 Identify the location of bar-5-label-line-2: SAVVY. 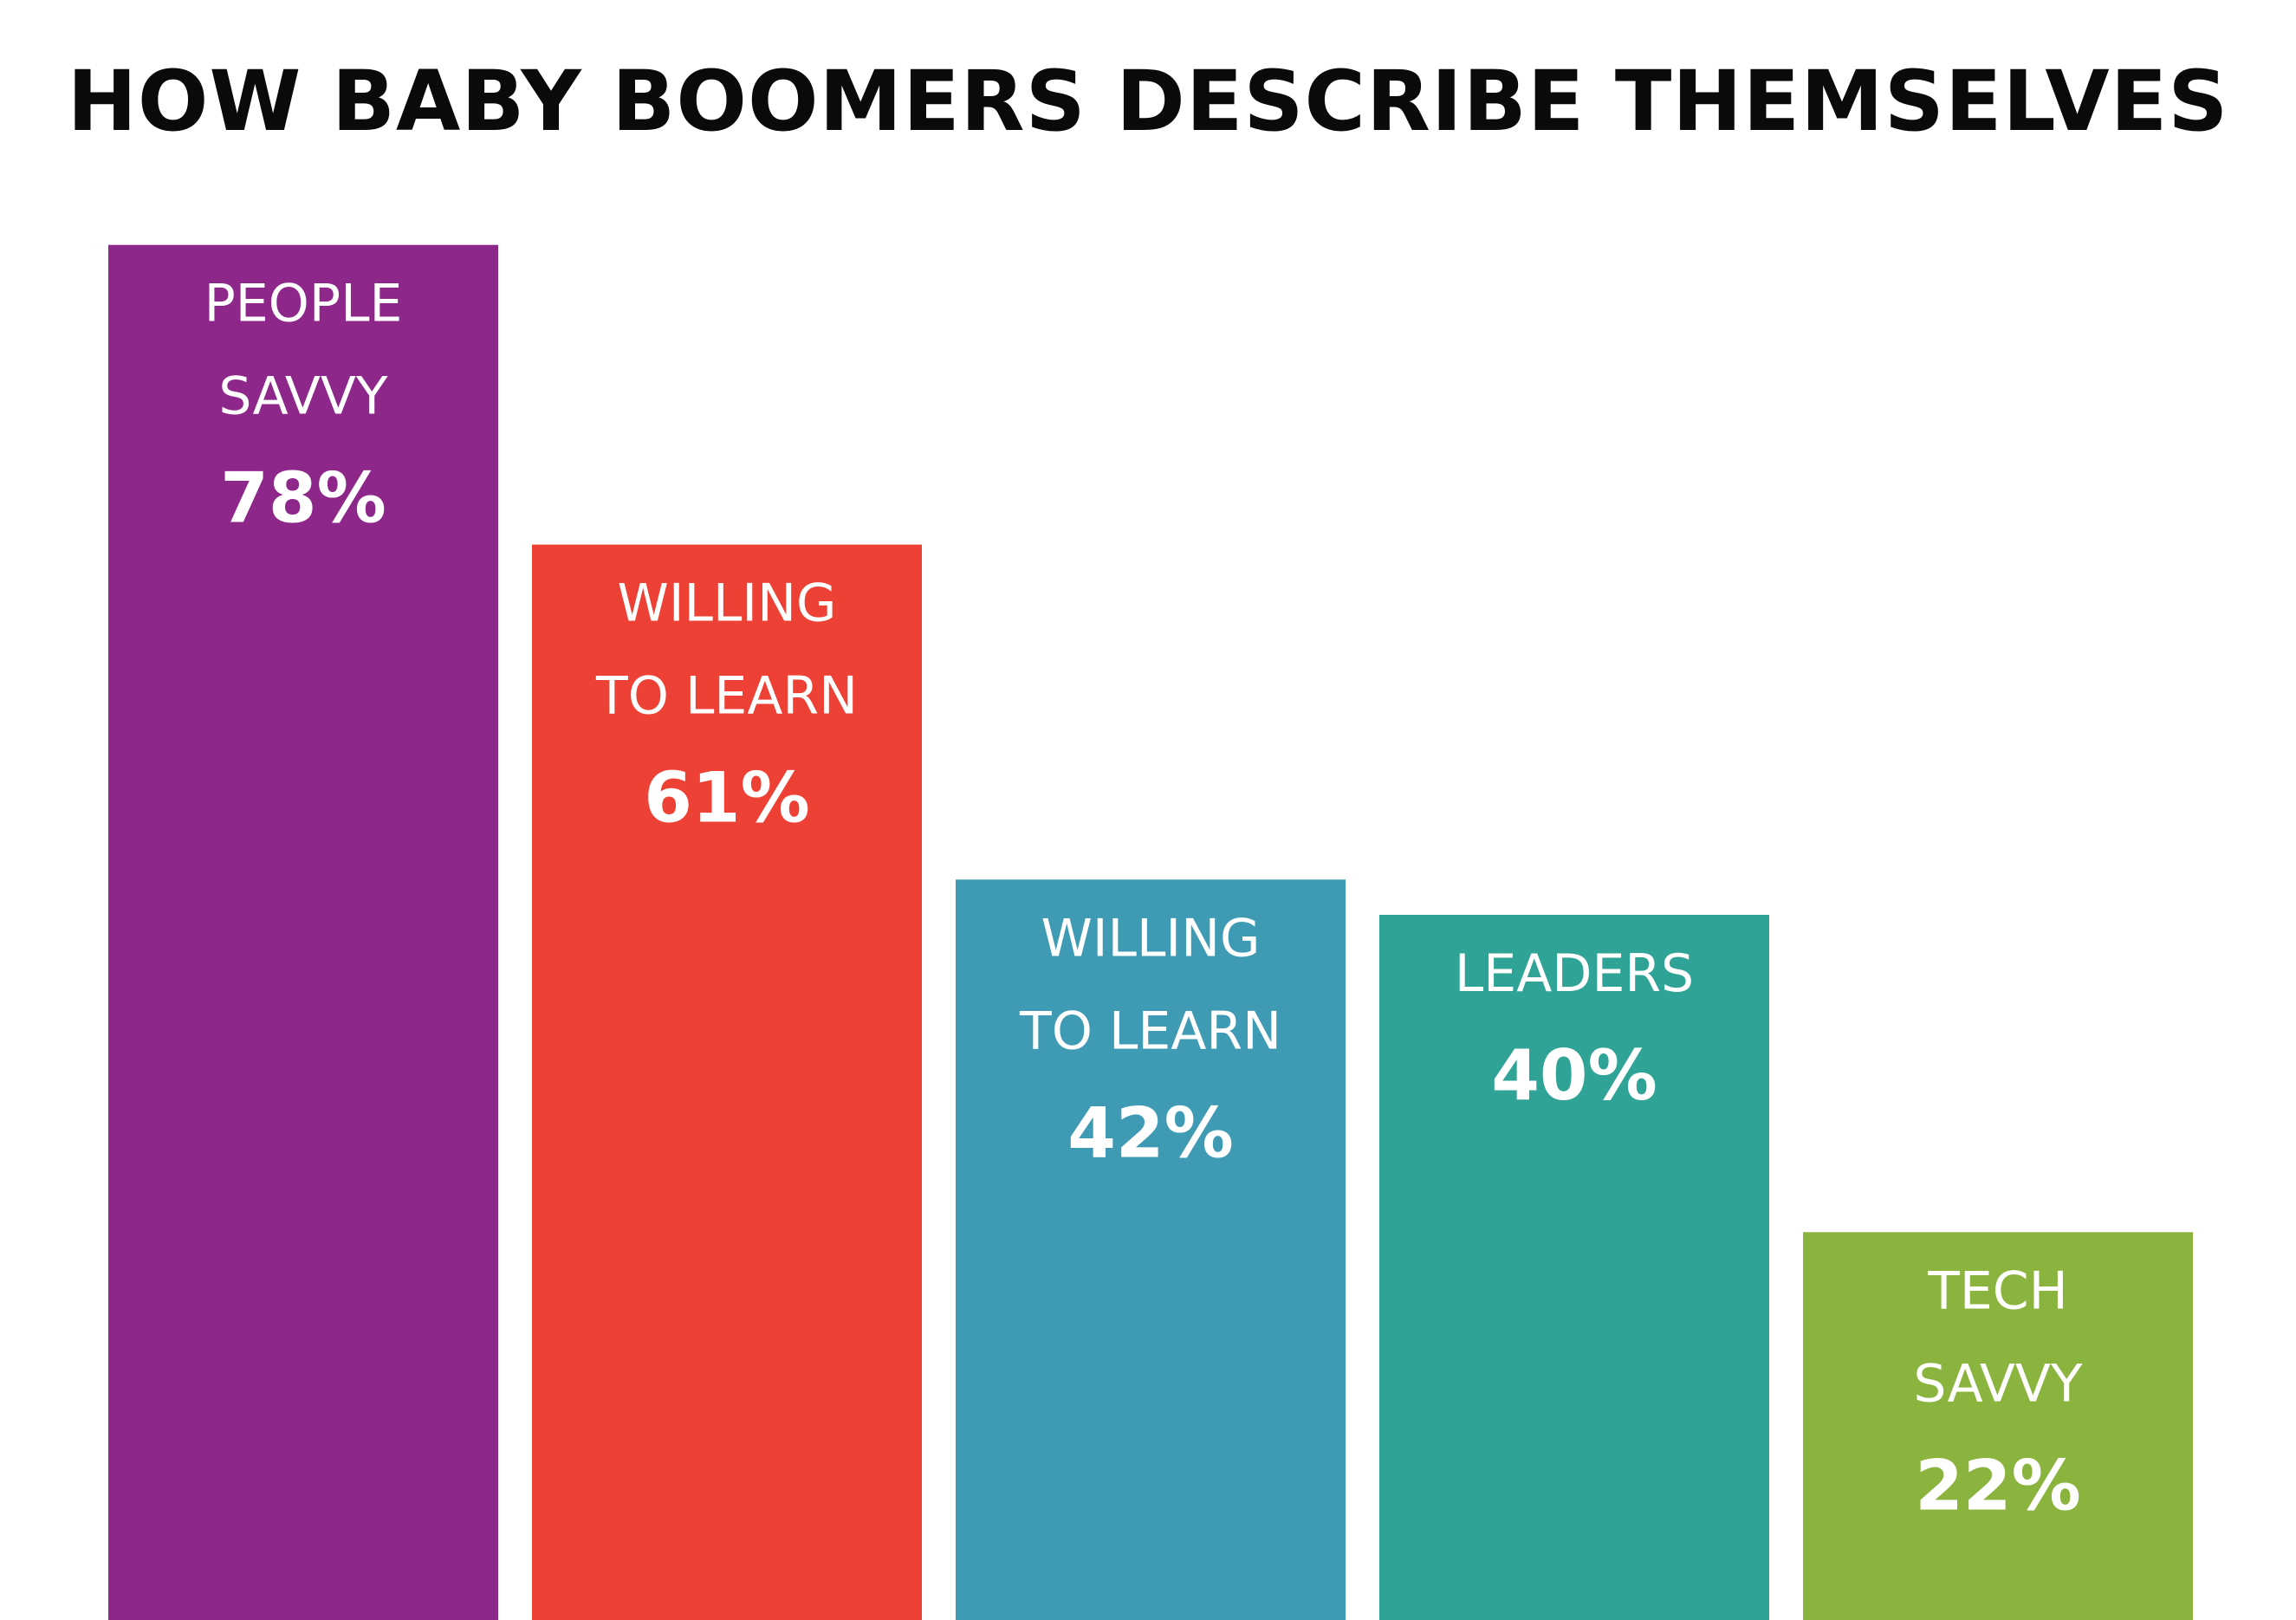
(1997, 1383).